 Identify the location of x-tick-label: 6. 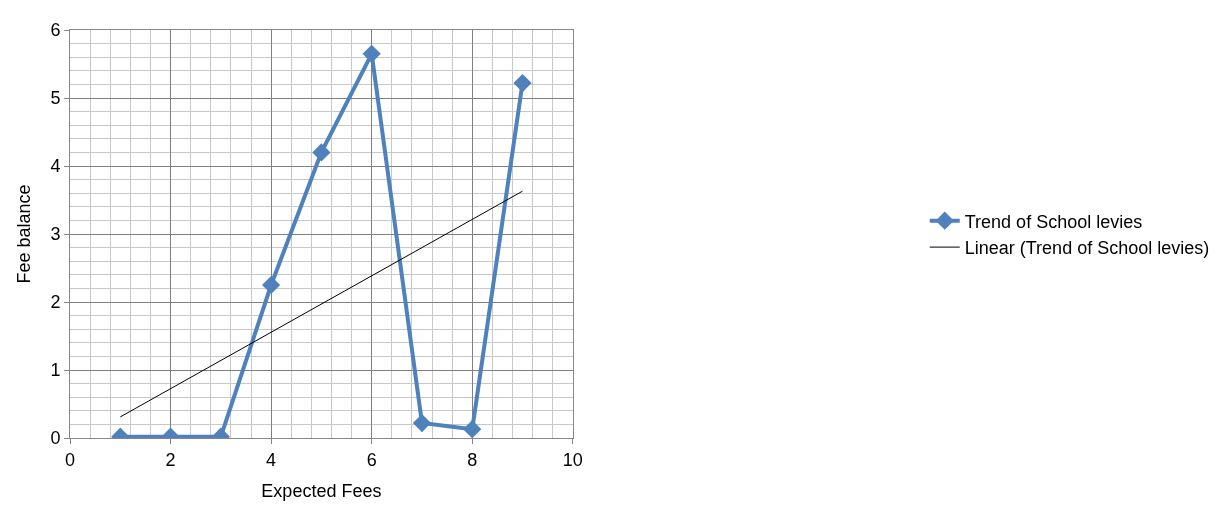
(371, 459).